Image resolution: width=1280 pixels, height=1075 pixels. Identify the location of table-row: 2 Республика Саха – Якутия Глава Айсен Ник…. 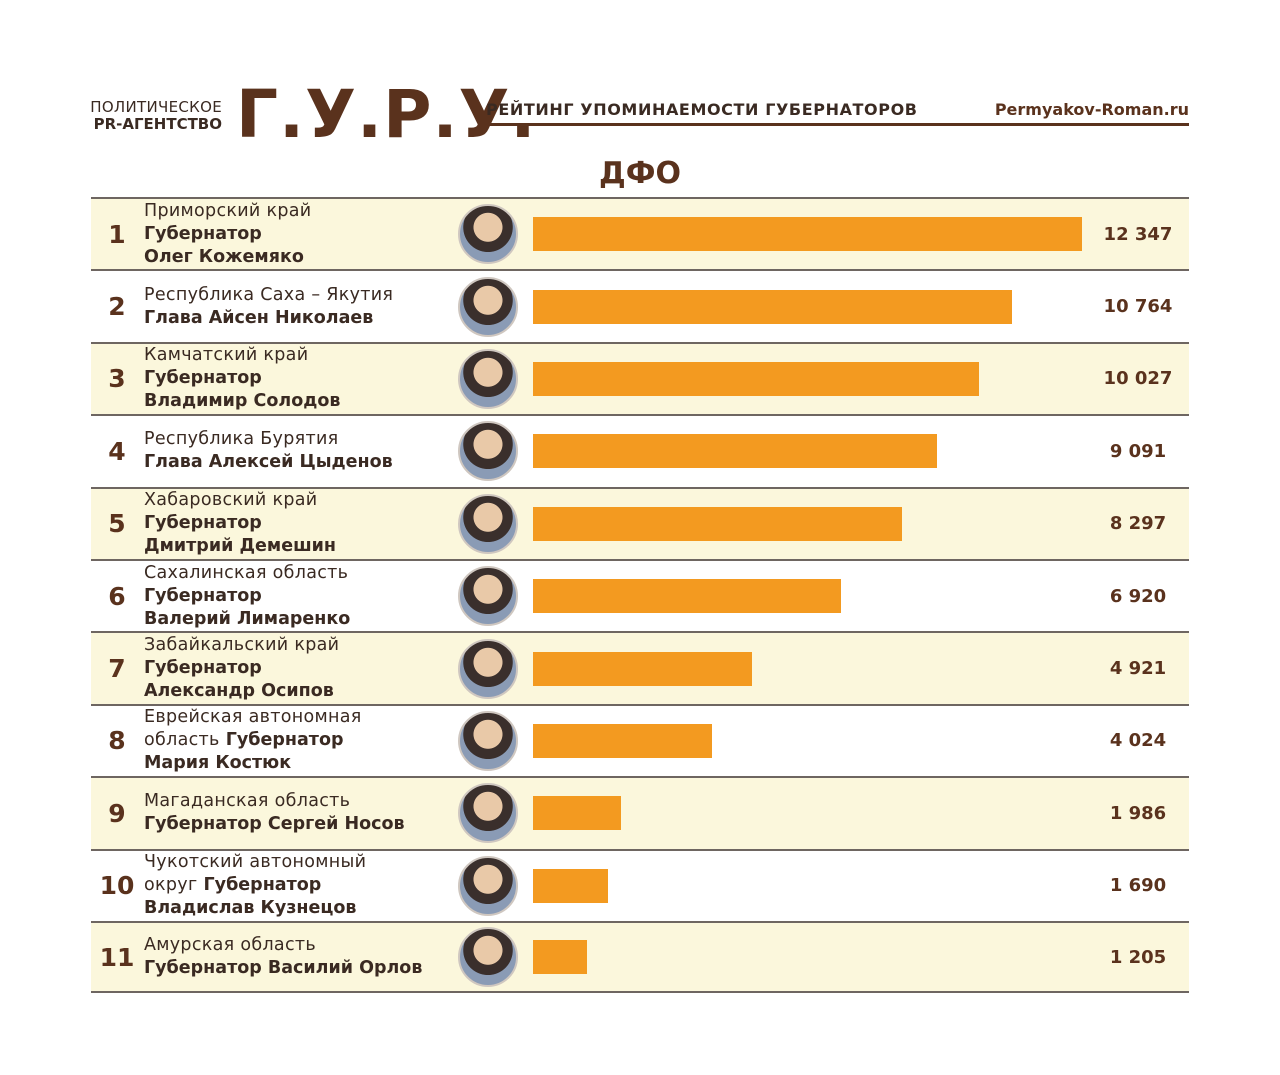
(640, 305).